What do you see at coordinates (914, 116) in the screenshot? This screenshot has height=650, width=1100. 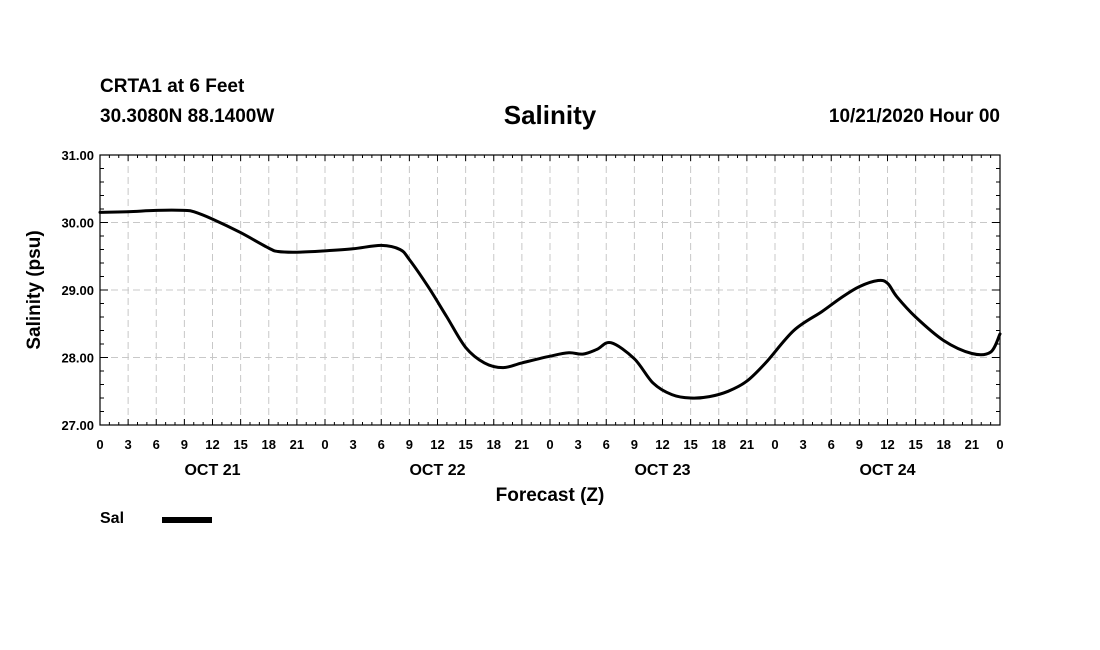 I see `forecast-datetime: 10/21/2020 Hour 00` at bounding box center [914, 116].